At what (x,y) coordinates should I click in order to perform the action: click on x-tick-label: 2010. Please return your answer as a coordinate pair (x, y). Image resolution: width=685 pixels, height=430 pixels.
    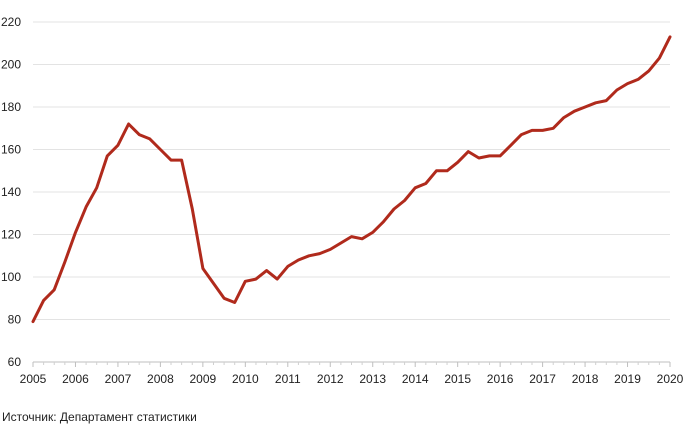
    Looking at the image, I should click on (245, 379).